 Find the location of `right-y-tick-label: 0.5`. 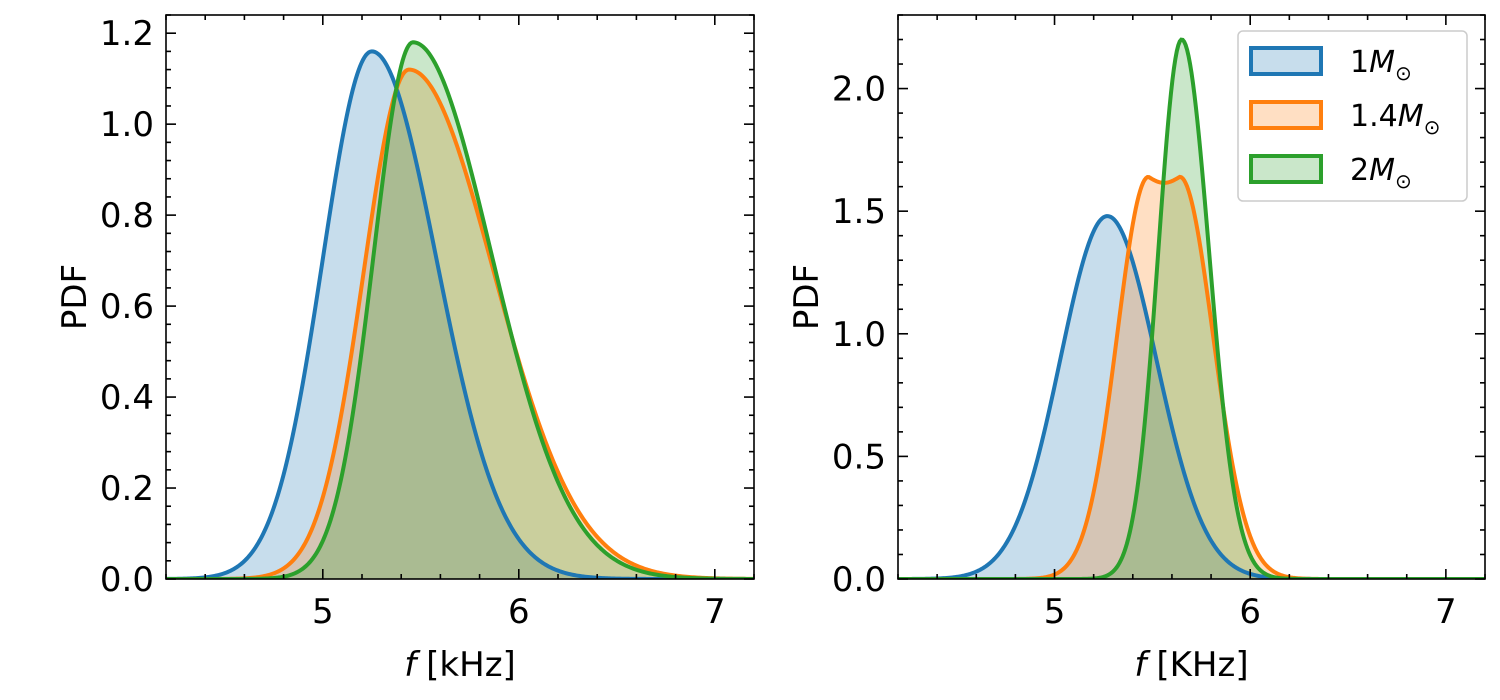

right-y-tick-label: 0.5 is located at coordinates (859, 457).